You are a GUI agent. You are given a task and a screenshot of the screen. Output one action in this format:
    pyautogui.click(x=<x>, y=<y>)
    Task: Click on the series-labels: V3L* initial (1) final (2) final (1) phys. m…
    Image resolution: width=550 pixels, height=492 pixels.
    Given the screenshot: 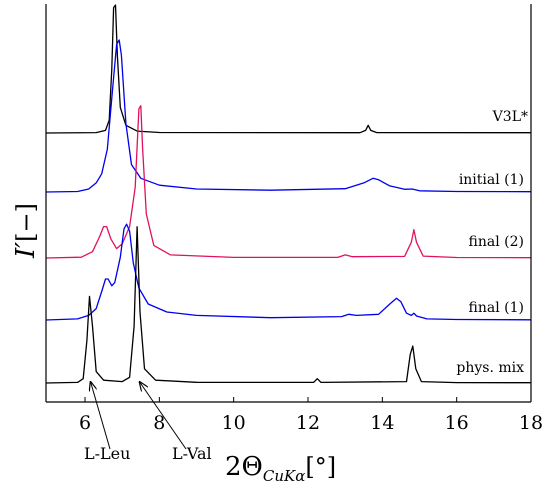 What is the action you would take?
    pyautogui.click(x=492, y=242)
    